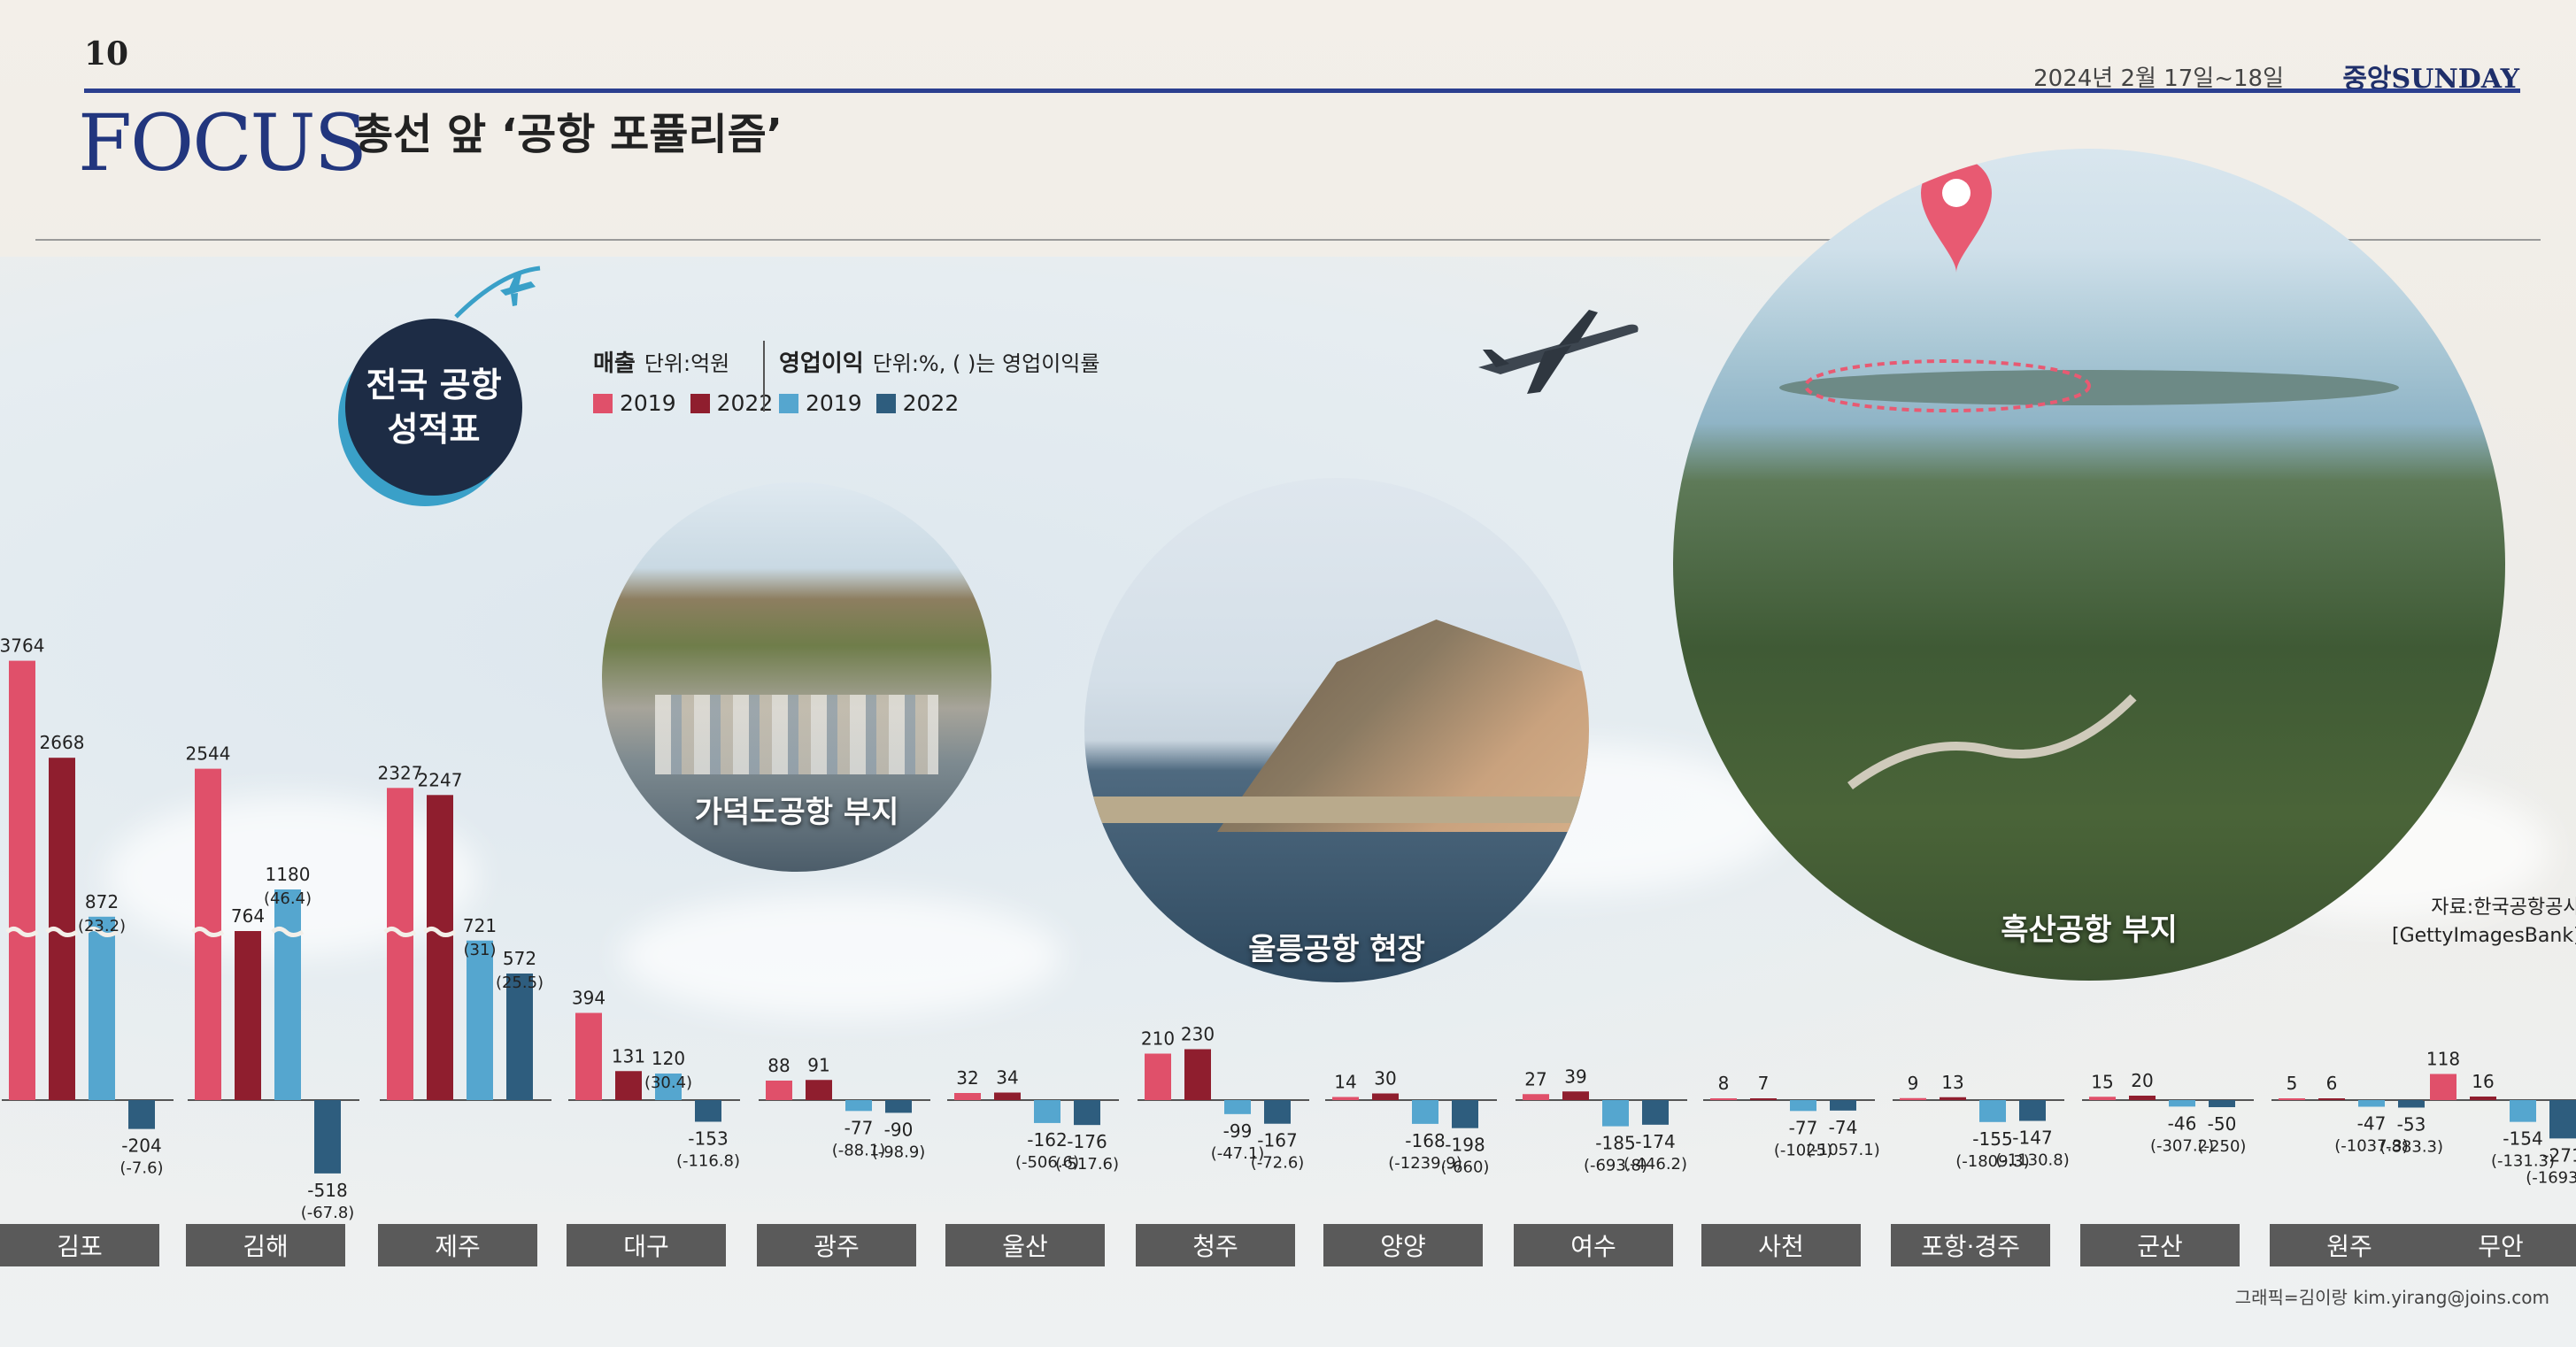 This screenshot has height=1347, width=2576. I want to click on legend-swatch-sales-2019, so click(603, 403).